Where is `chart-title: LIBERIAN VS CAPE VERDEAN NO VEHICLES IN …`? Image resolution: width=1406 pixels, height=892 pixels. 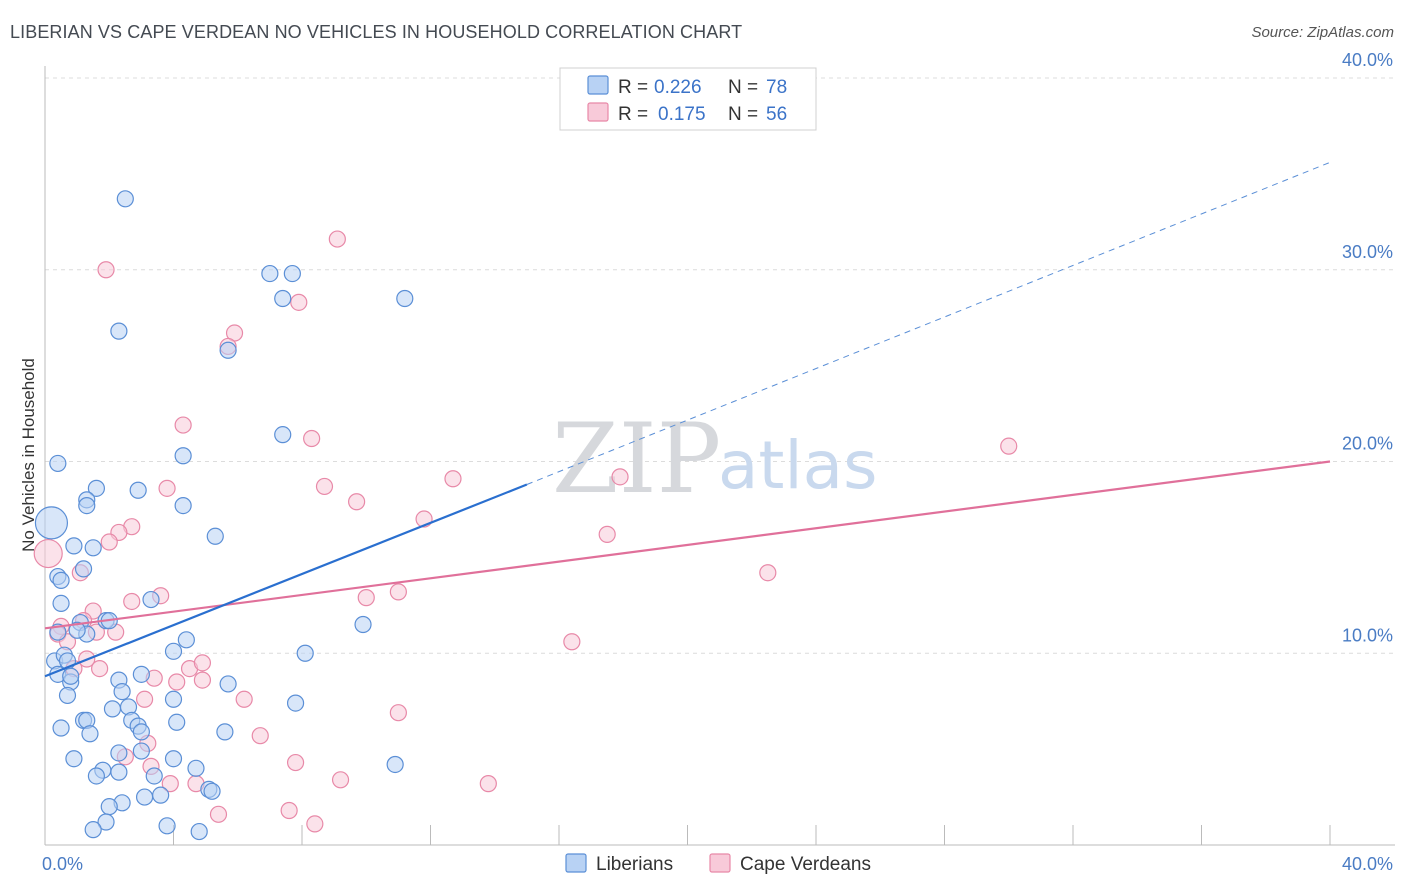 chart-title: LIBERIAN VS CAPE VERDEAN NO VEHICLES IN … is located at coordinates (376, 32).